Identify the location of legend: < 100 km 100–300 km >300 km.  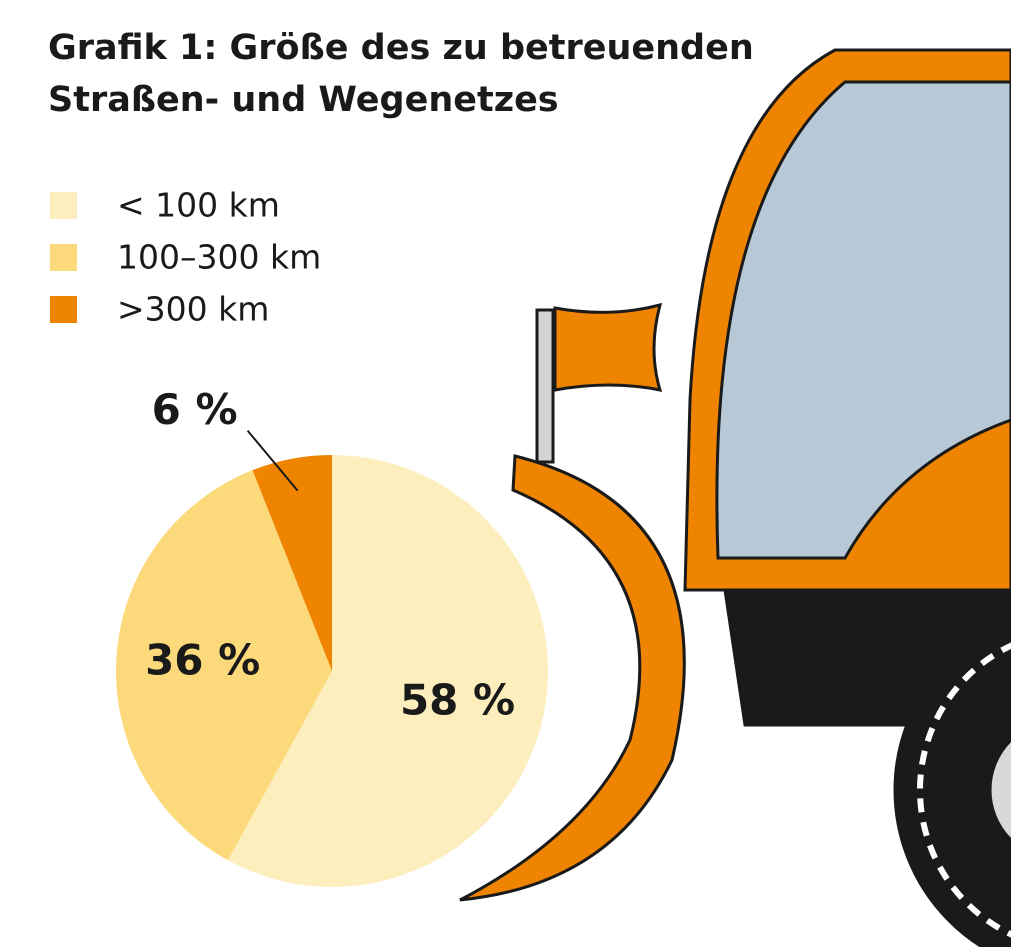
(185, 257).